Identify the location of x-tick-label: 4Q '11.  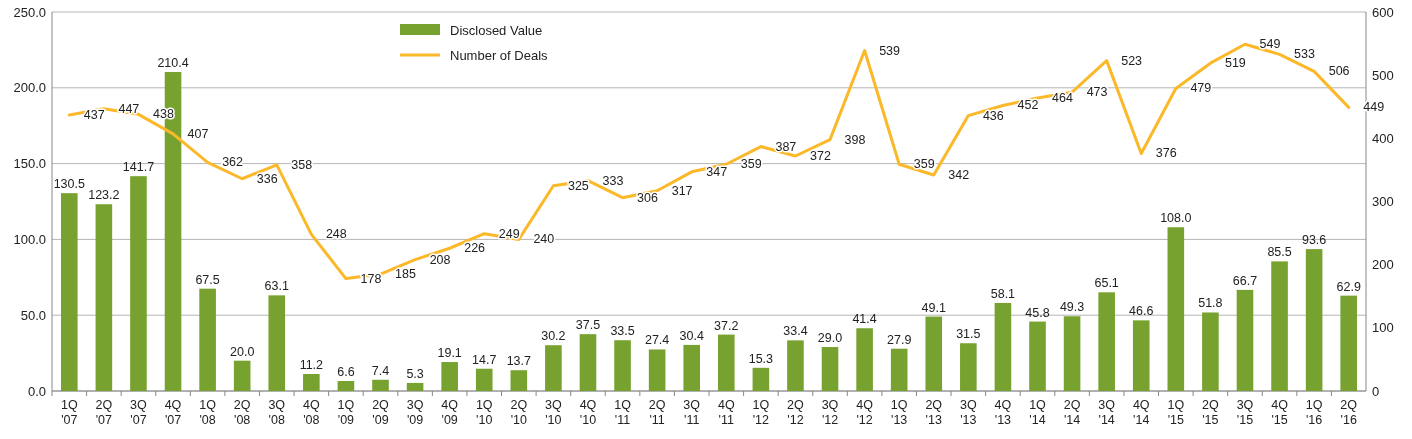
(726, 412).